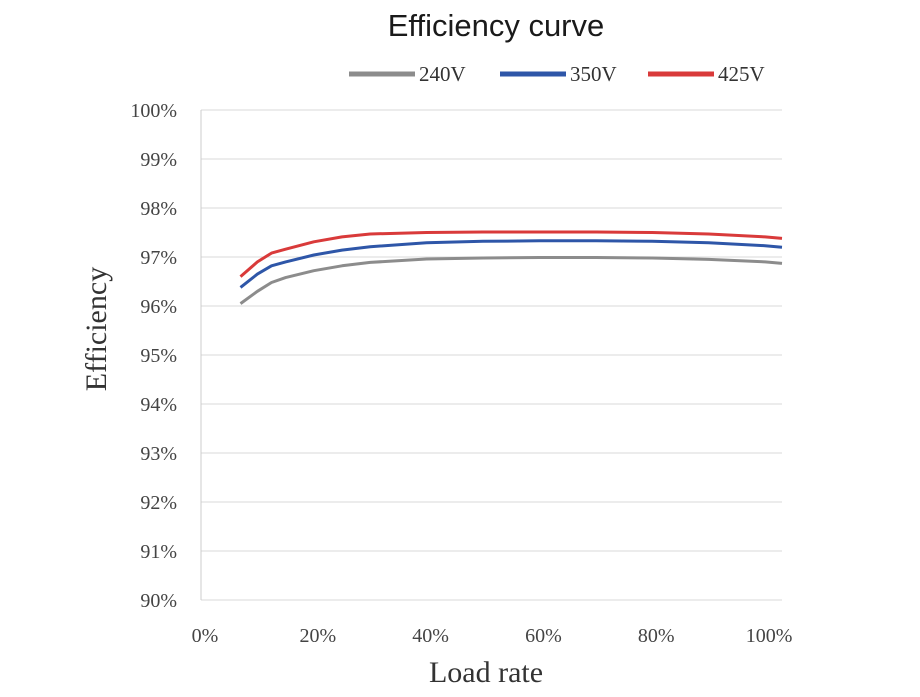 This screenshot has height=697, width=920. I want to click on x-tick-label: 60%, so click(543, 636).